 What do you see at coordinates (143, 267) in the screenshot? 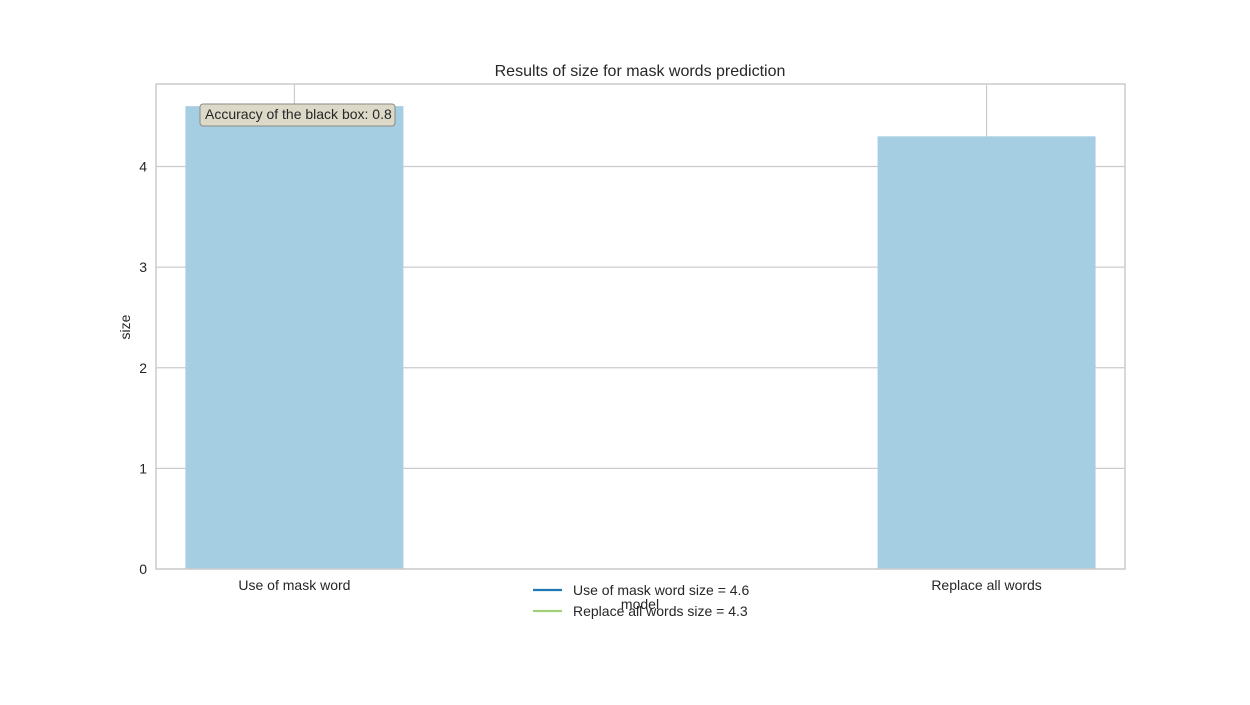
I see `y-tick-label: 3` at bounding box center [143, 267].